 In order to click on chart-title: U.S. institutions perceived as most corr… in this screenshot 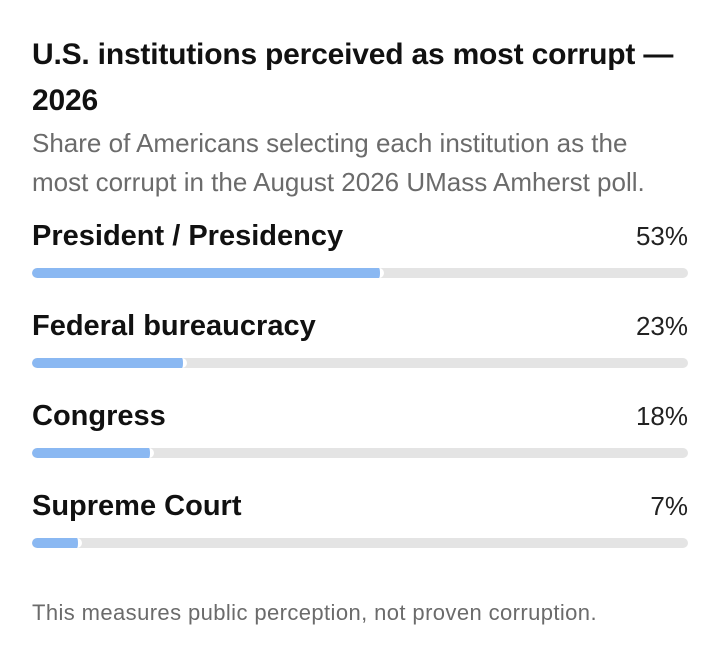, I will do `click(353, 77)`.